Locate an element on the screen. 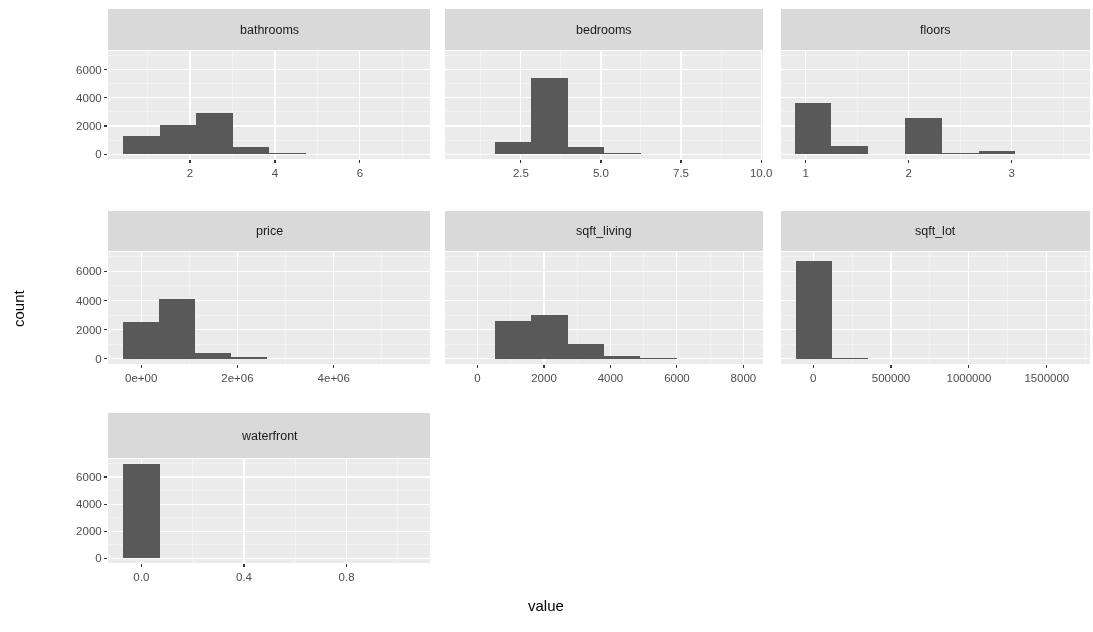 This screenshot has height=632, width=1093. chart-title: bedrooms is located at coordinates (604, 30).